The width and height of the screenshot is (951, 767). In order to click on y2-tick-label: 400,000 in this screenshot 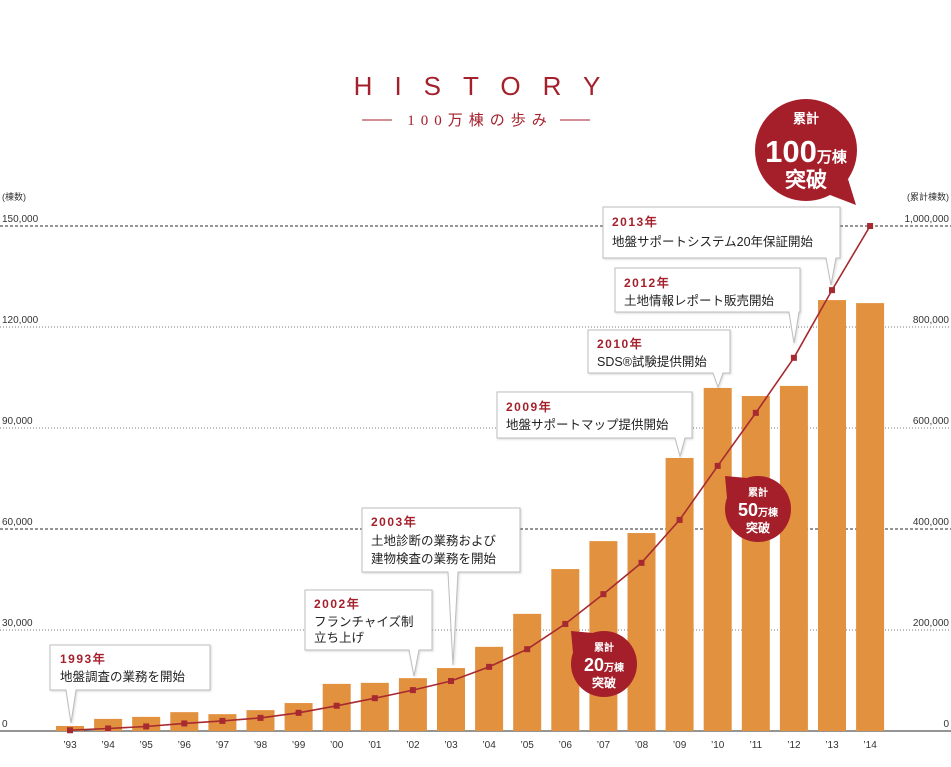, I will do `click(931, 522)`.